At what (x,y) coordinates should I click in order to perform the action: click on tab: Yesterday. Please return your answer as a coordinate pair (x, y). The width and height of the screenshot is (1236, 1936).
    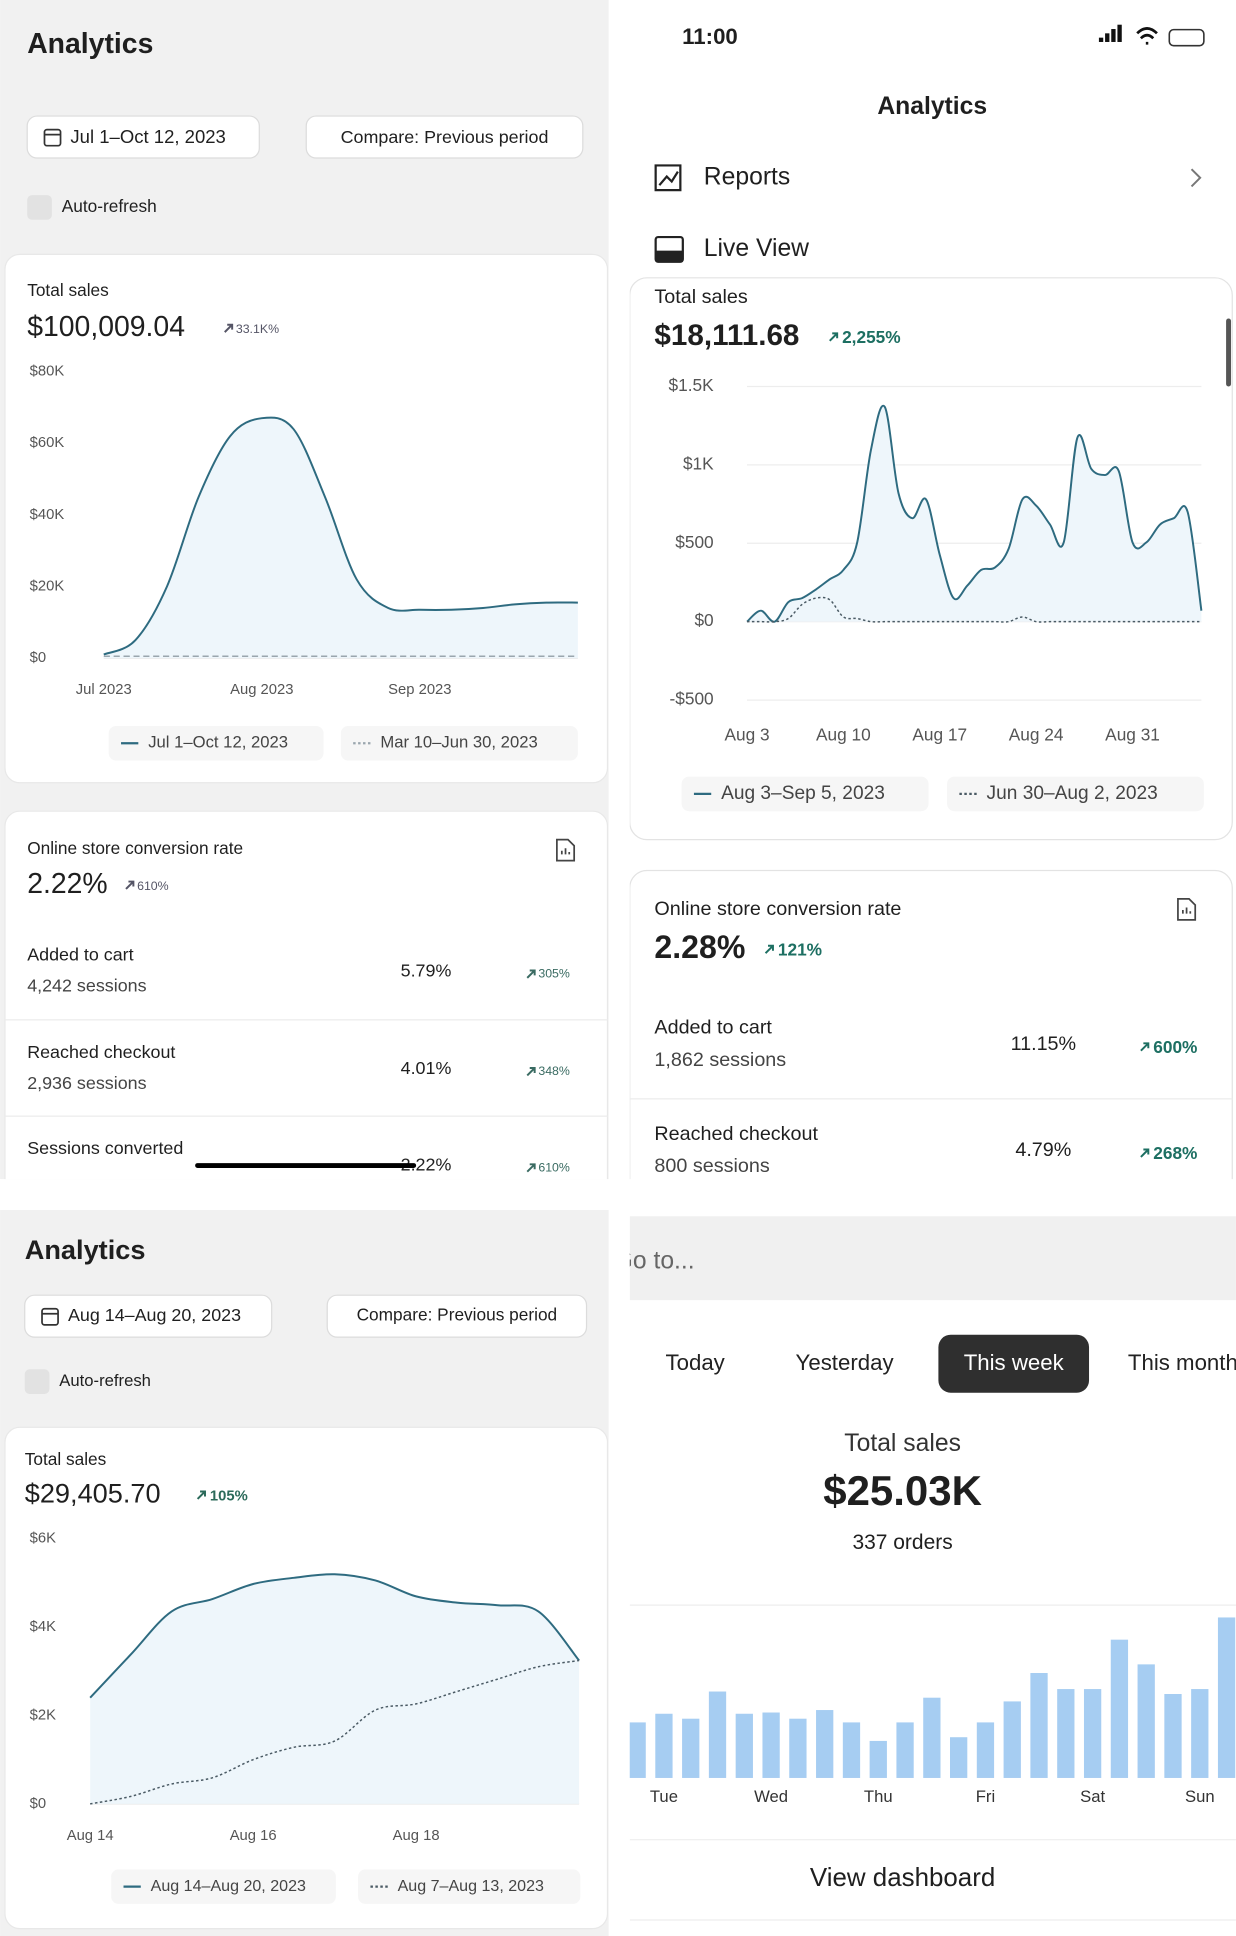
    Looking at the image, I should click on (845, 1362).